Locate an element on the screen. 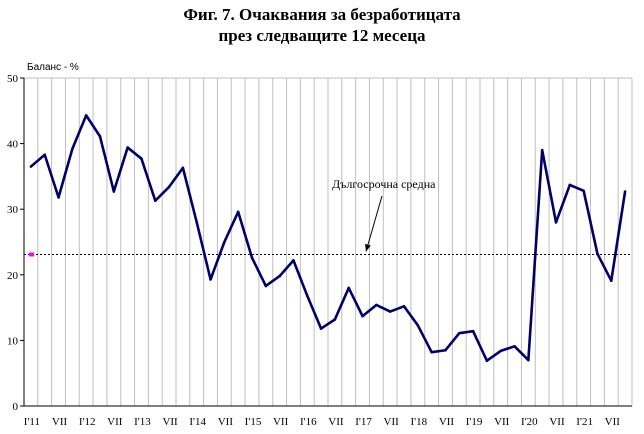 The width and height of the screenshot is (644, 434). y-tick-label: 0 is located at coordinates (16, 407).